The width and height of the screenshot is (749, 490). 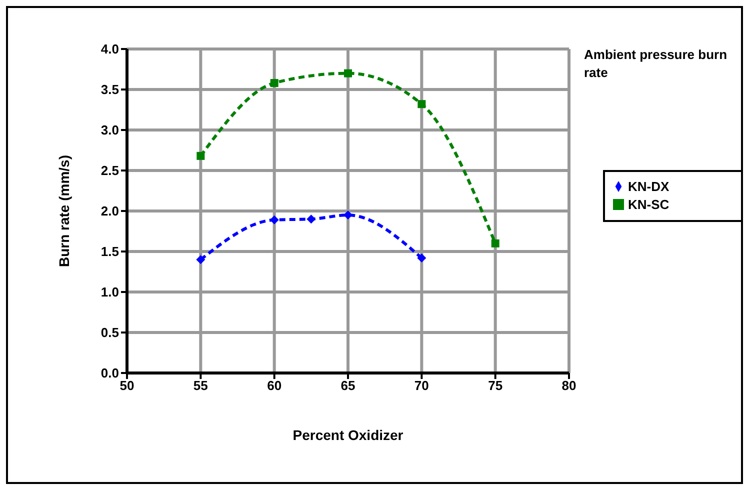 I want to click on y-tick-label: 1.0, so click(x=109, y=292).